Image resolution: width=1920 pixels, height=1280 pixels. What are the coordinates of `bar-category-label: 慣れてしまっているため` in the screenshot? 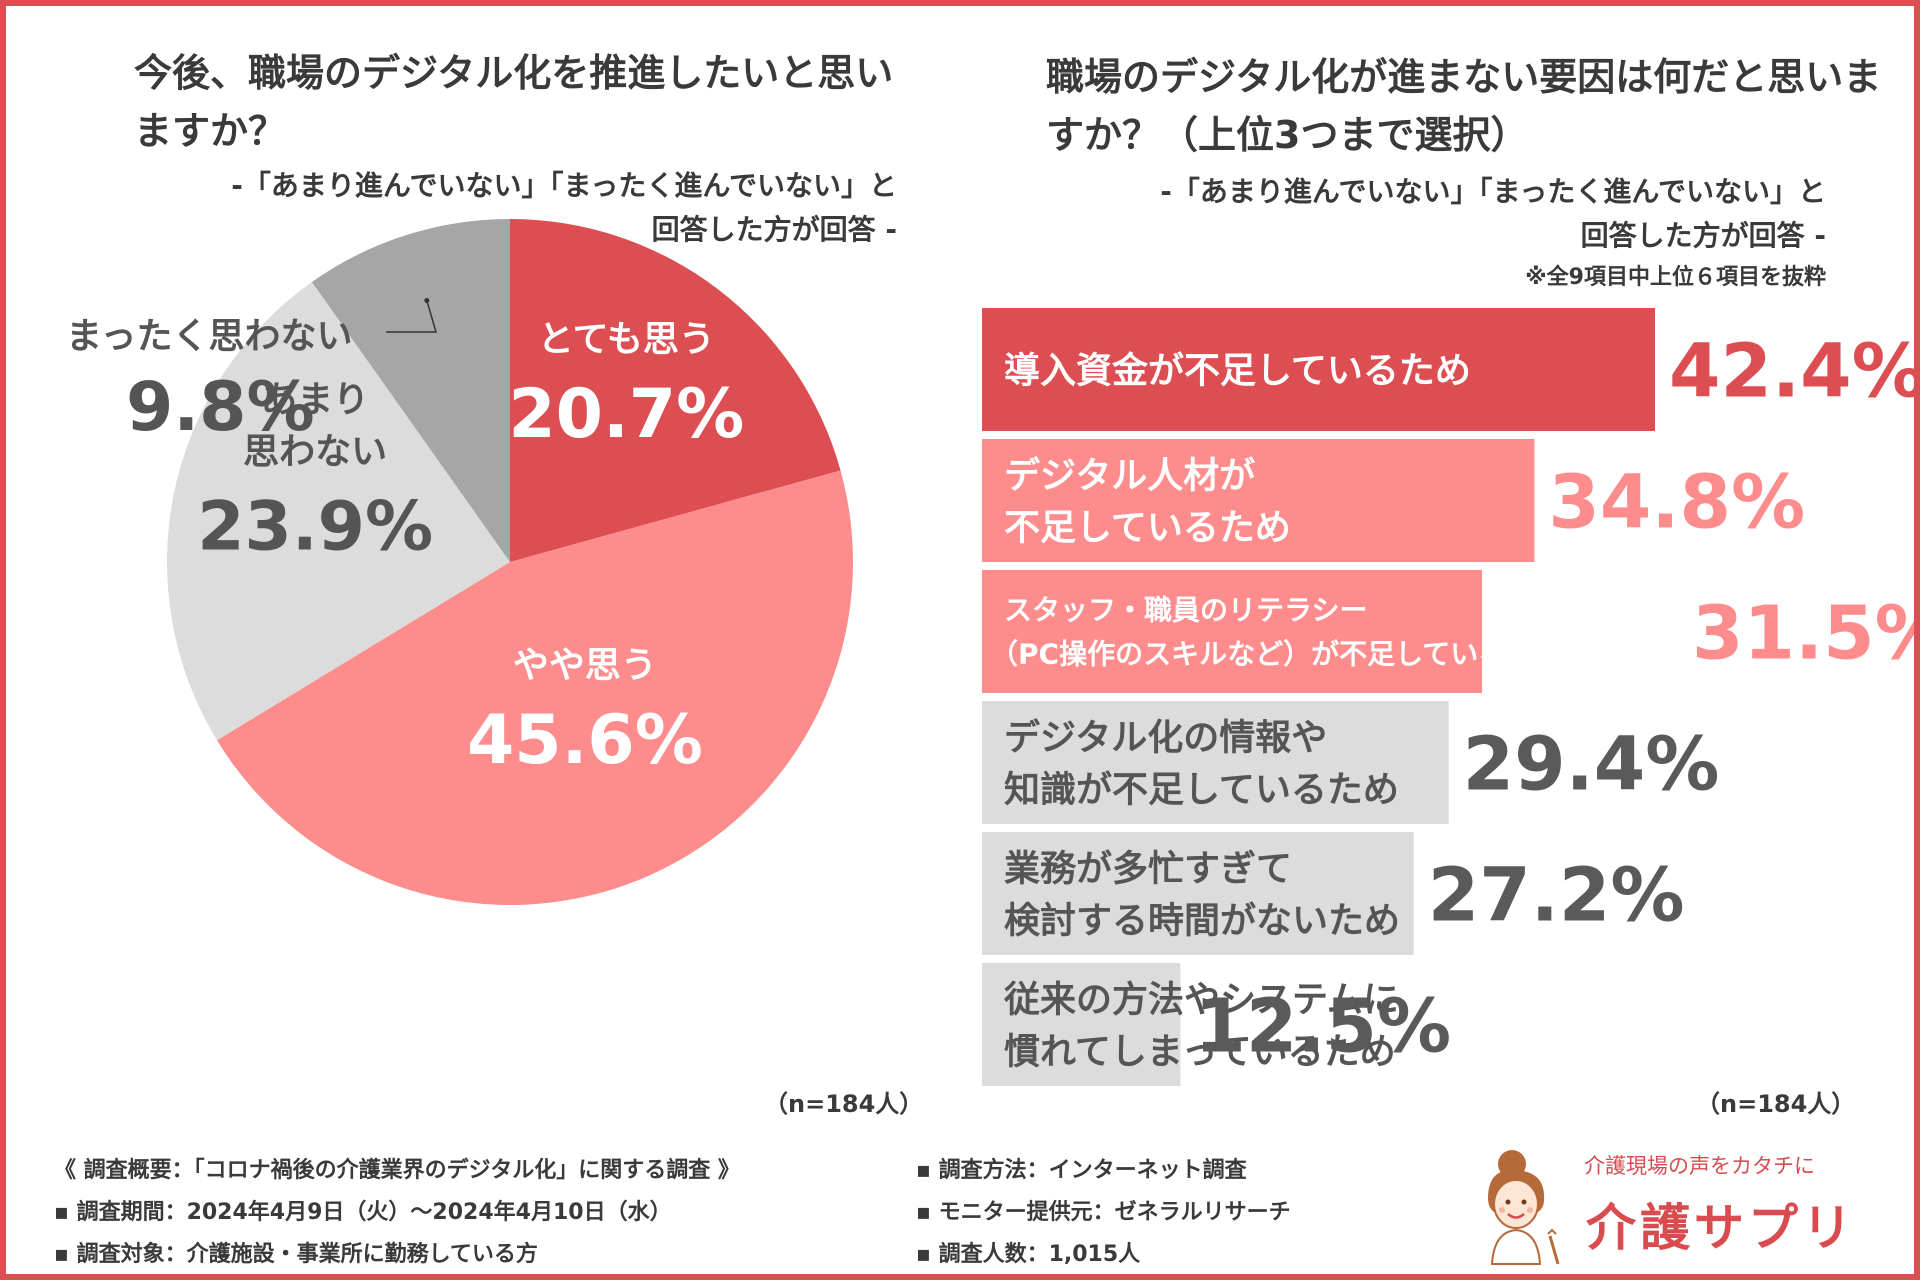 It's located at (1200, 1051).